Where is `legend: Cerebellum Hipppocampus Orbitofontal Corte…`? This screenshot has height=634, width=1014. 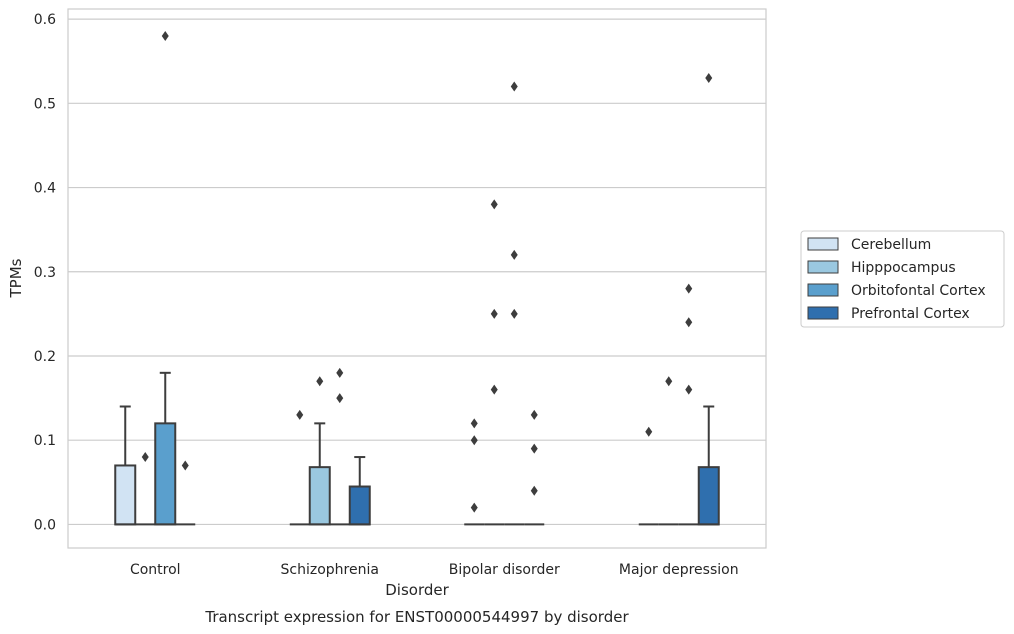
legend: Cerebellum Hipppocampus Orbitofontal Corte… is located at coordinates (902, 279).